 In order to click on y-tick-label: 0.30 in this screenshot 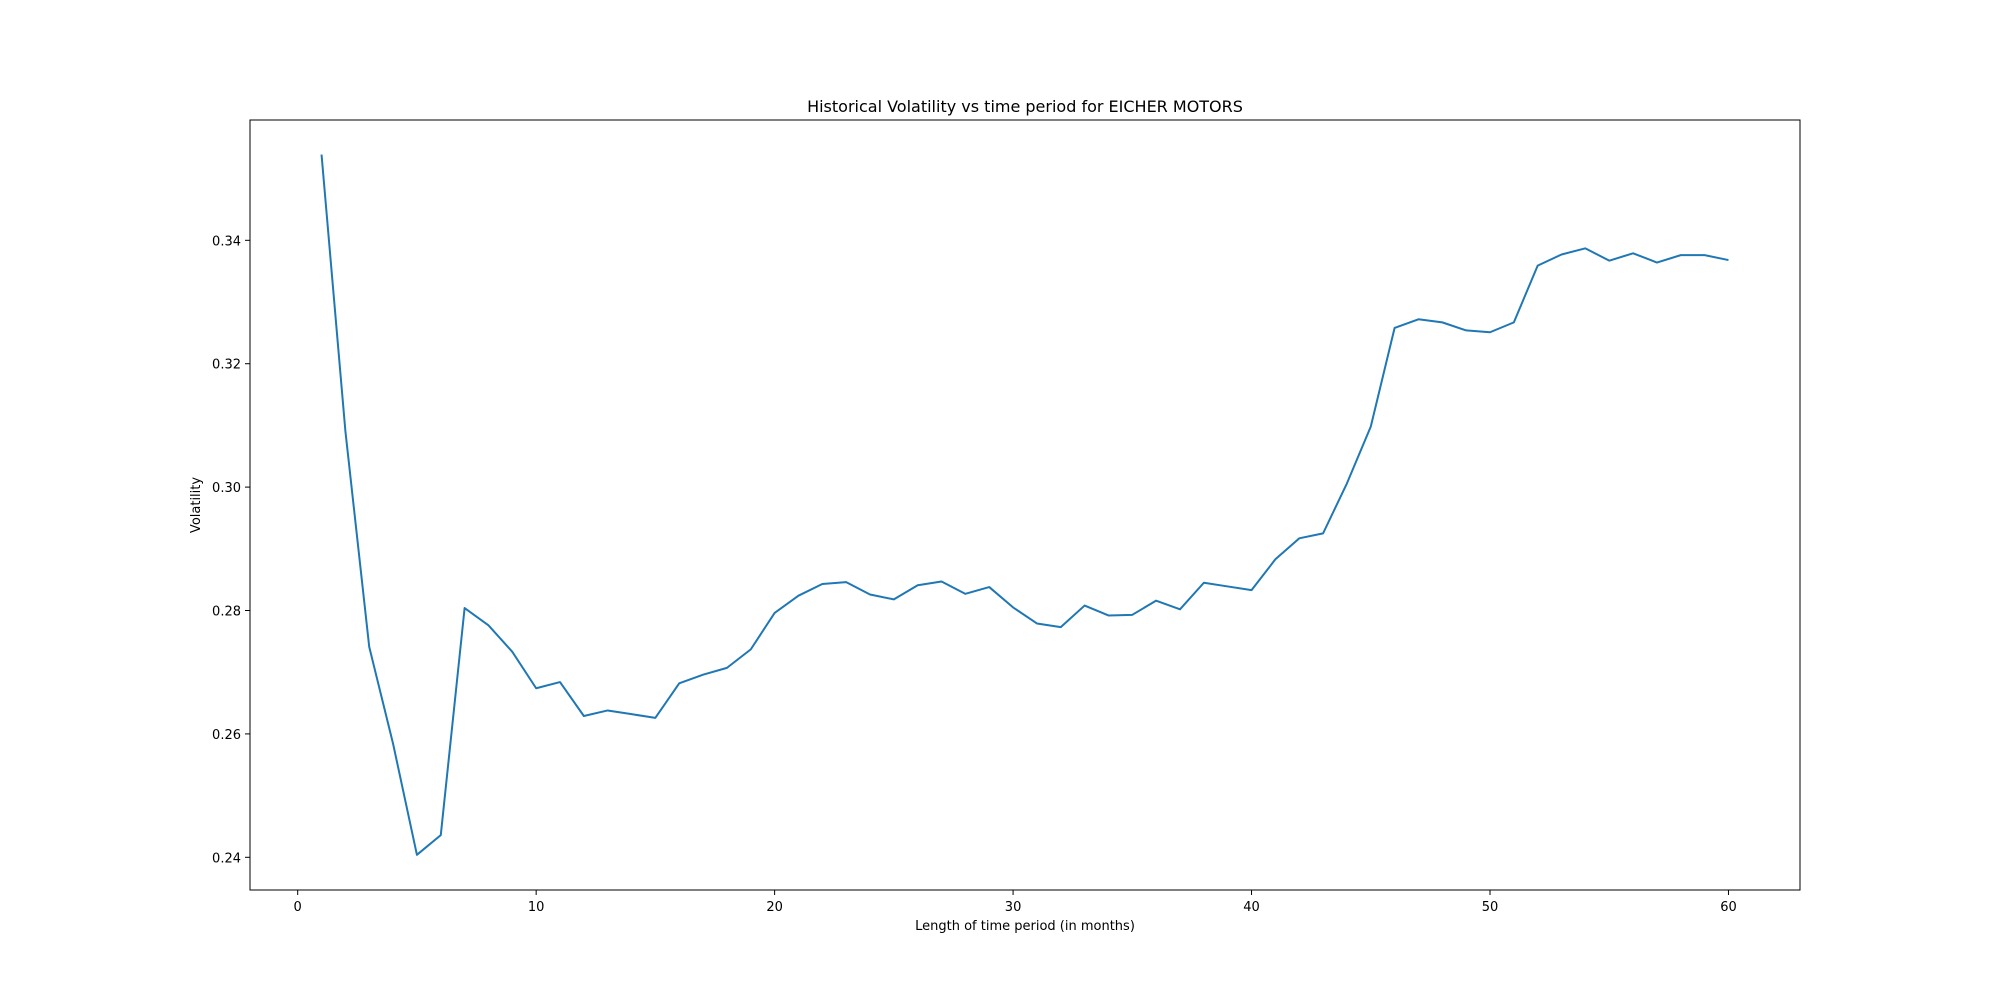, I will do `click(226, 488)`.